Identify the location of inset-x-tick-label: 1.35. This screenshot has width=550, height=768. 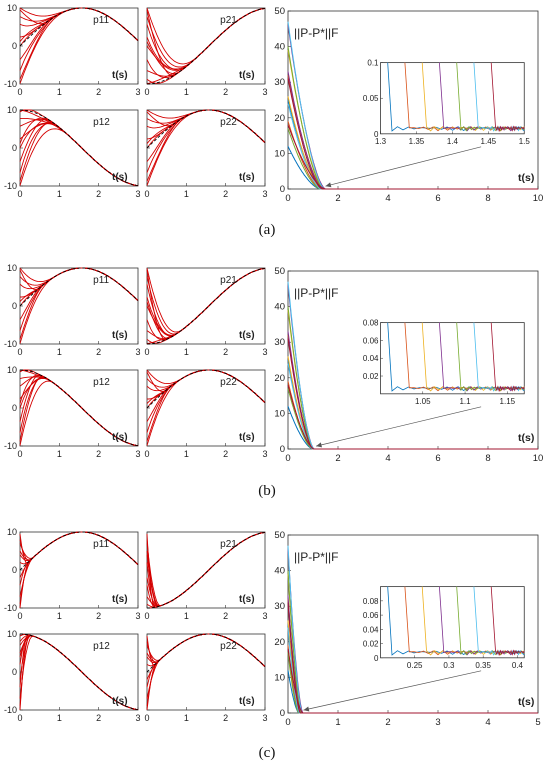
(417, 141).